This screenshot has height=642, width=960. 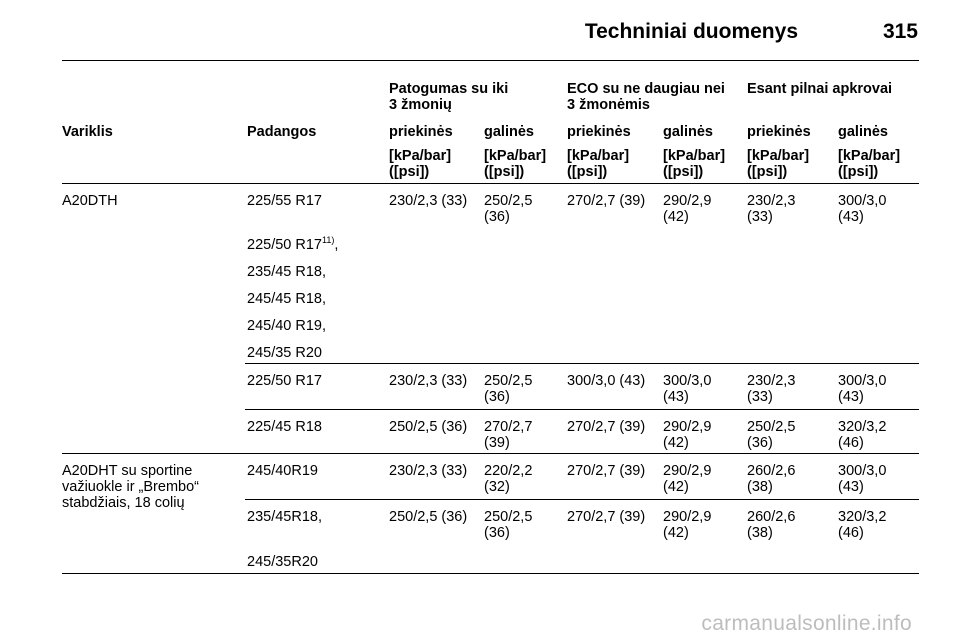 What do you see at coordinates (287, 326) in the screenshot?
I see `tyre-cell: 245/40 R19,` at bounding box center [287, 326].